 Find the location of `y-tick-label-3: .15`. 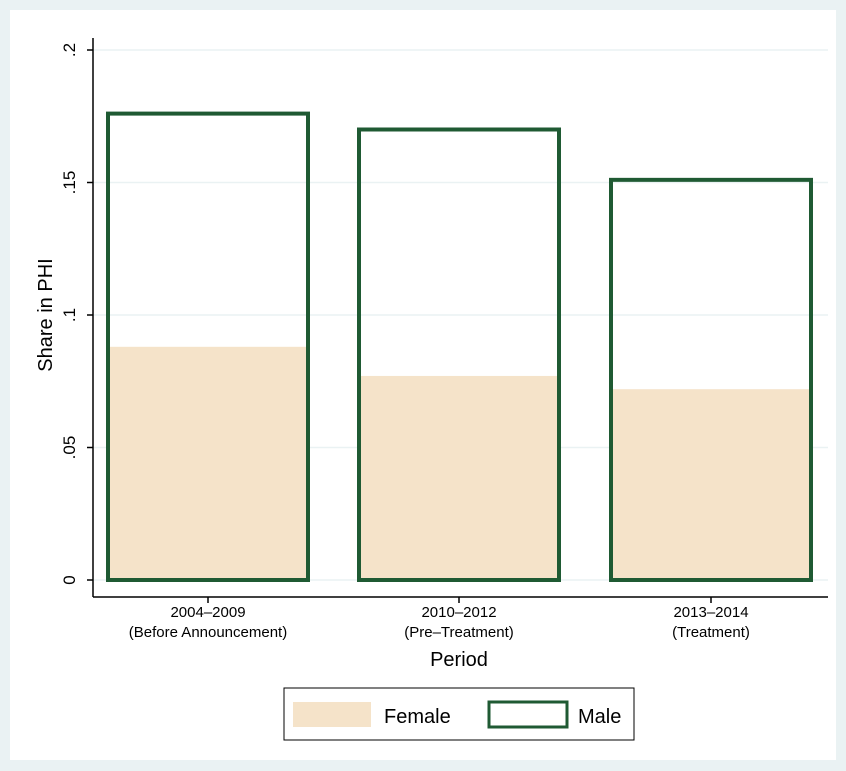

y-tick-label-3: .15 is located at coordinates (69, 183).